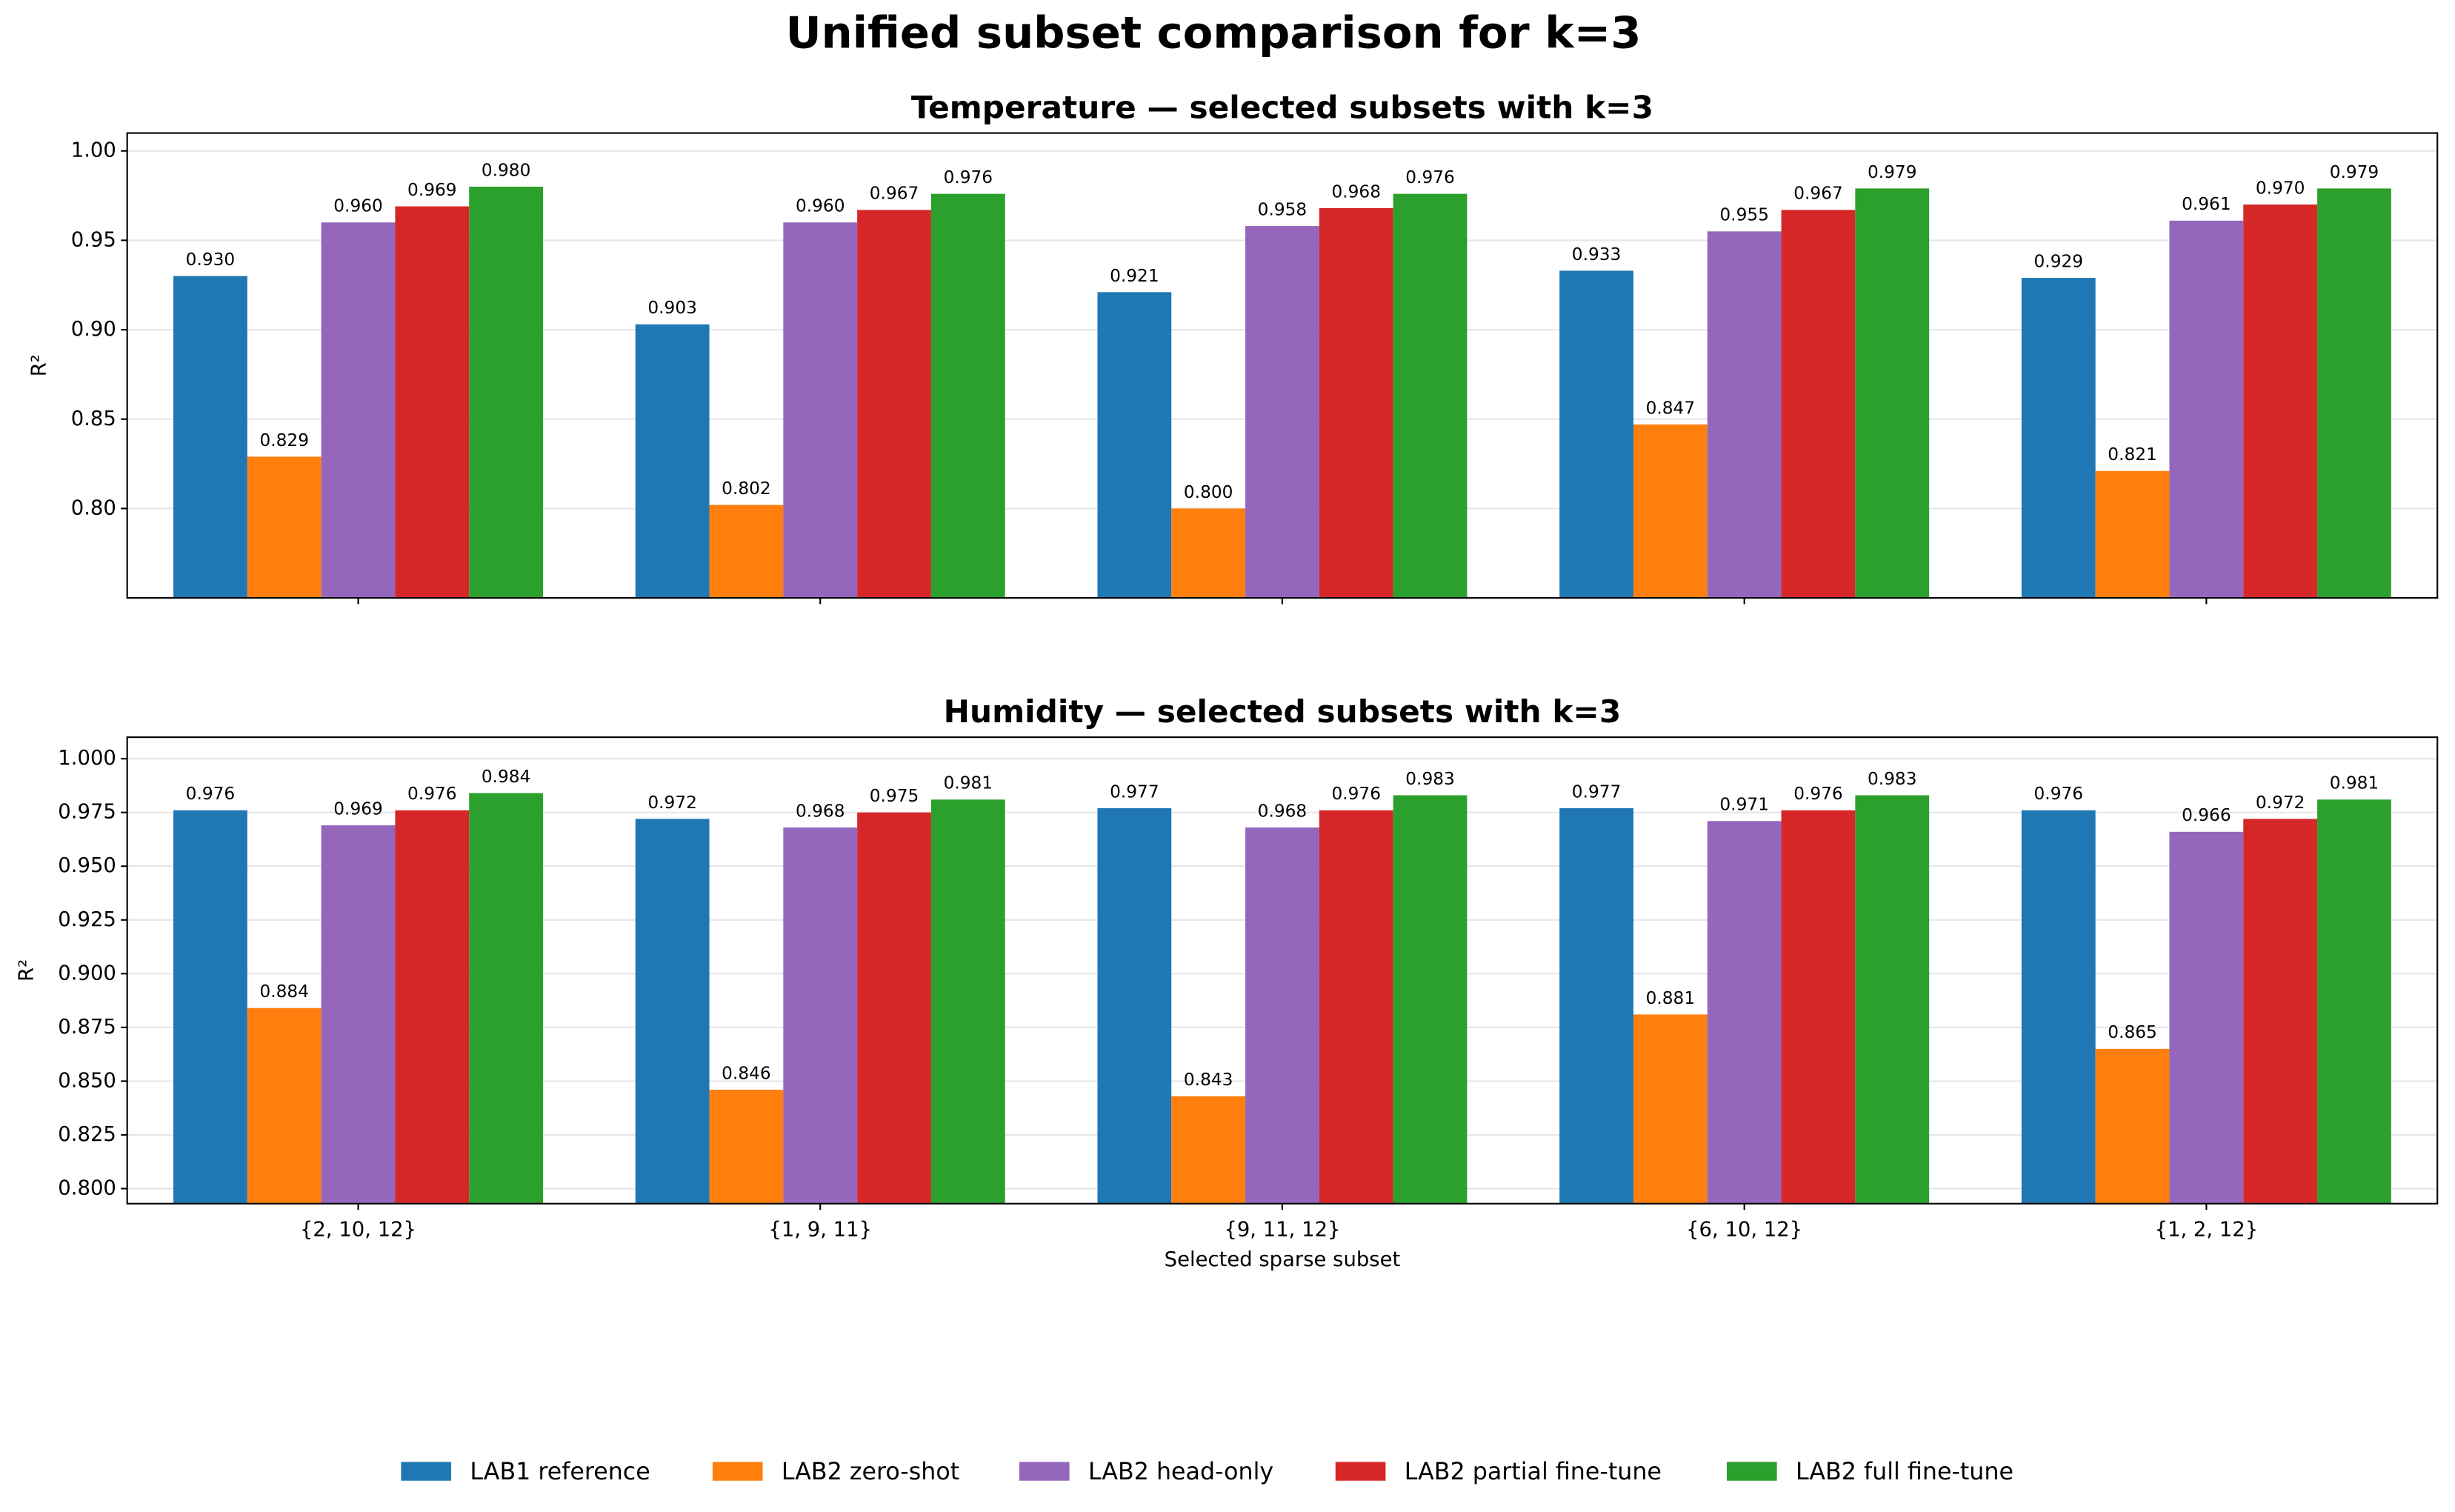  I want to click on data-label: 0.865, so click(2132, 1032).